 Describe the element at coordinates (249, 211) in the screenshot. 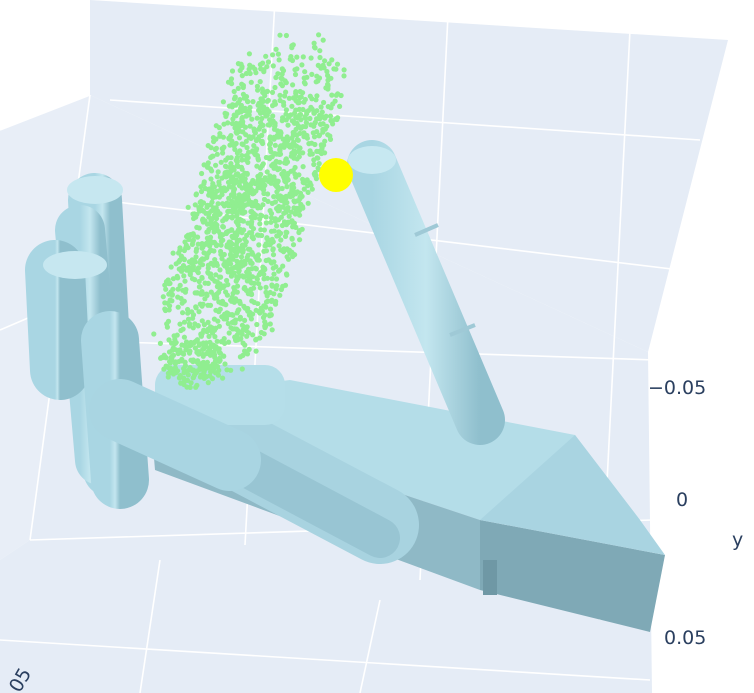

I see `object-point-cloud` at that location.